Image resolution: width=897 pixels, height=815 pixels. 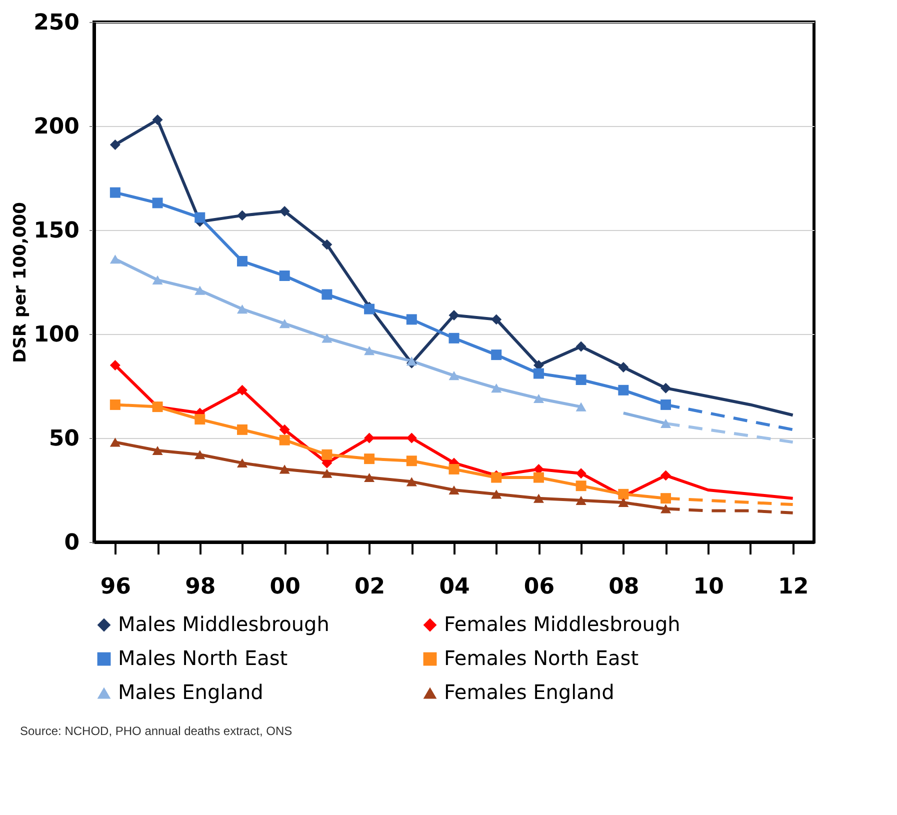 I want to click on x-tick-label: 04, so click(x=454, y=587).